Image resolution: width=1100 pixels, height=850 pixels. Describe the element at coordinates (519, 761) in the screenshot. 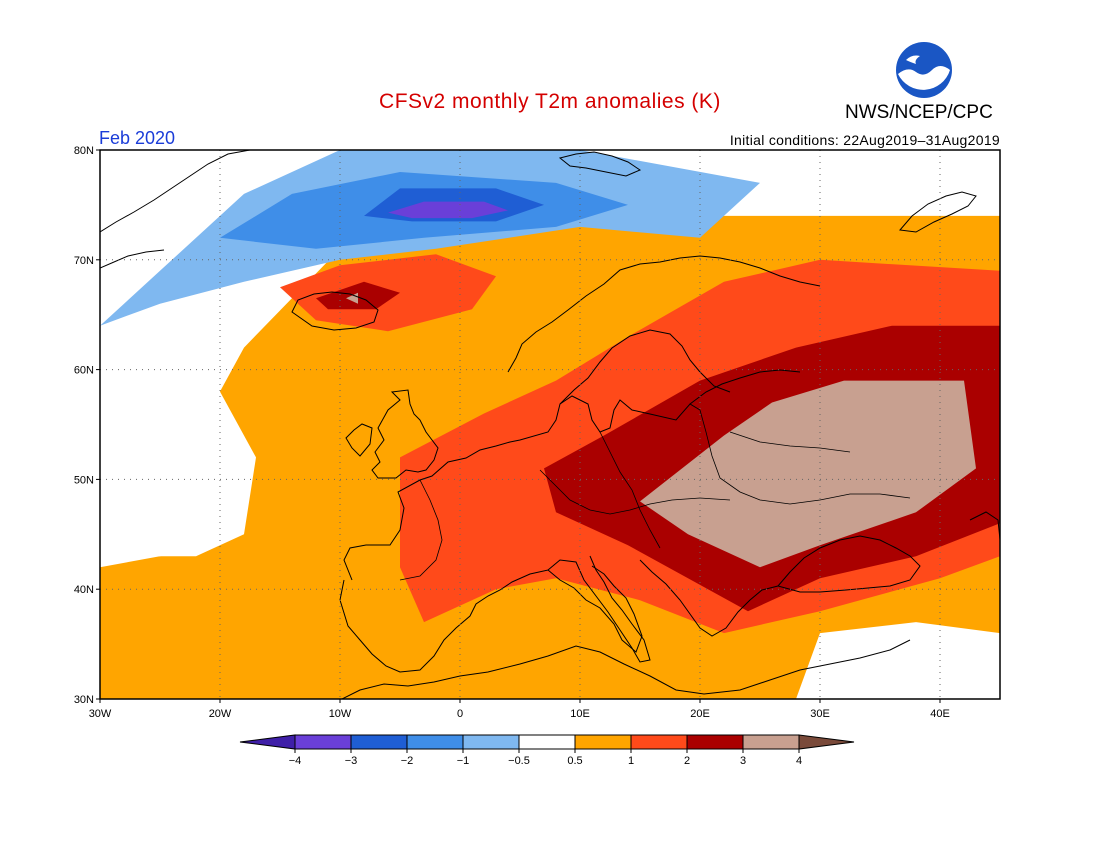

I see `colorbar-label: −0.5` at that location.